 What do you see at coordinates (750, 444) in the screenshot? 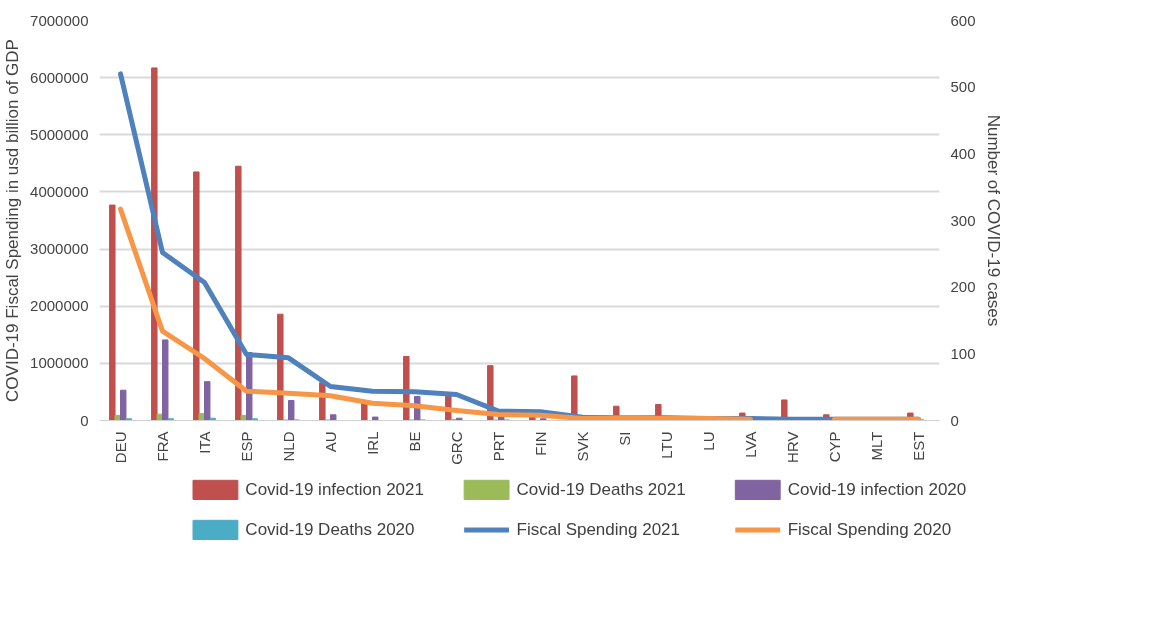
I see `x-tick-label: LVA` at bounding box center [750, 444].